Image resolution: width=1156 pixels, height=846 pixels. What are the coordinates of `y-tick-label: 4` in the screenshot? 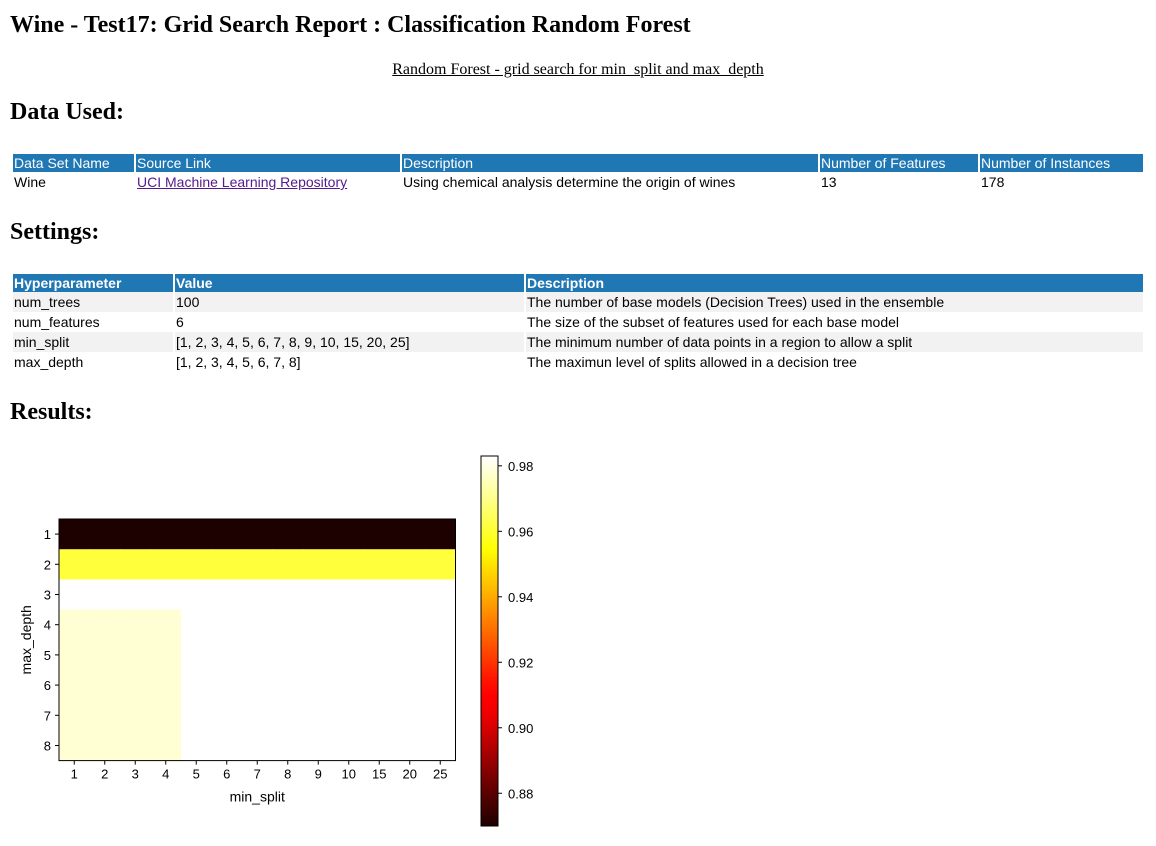 It's located at (47, 625).